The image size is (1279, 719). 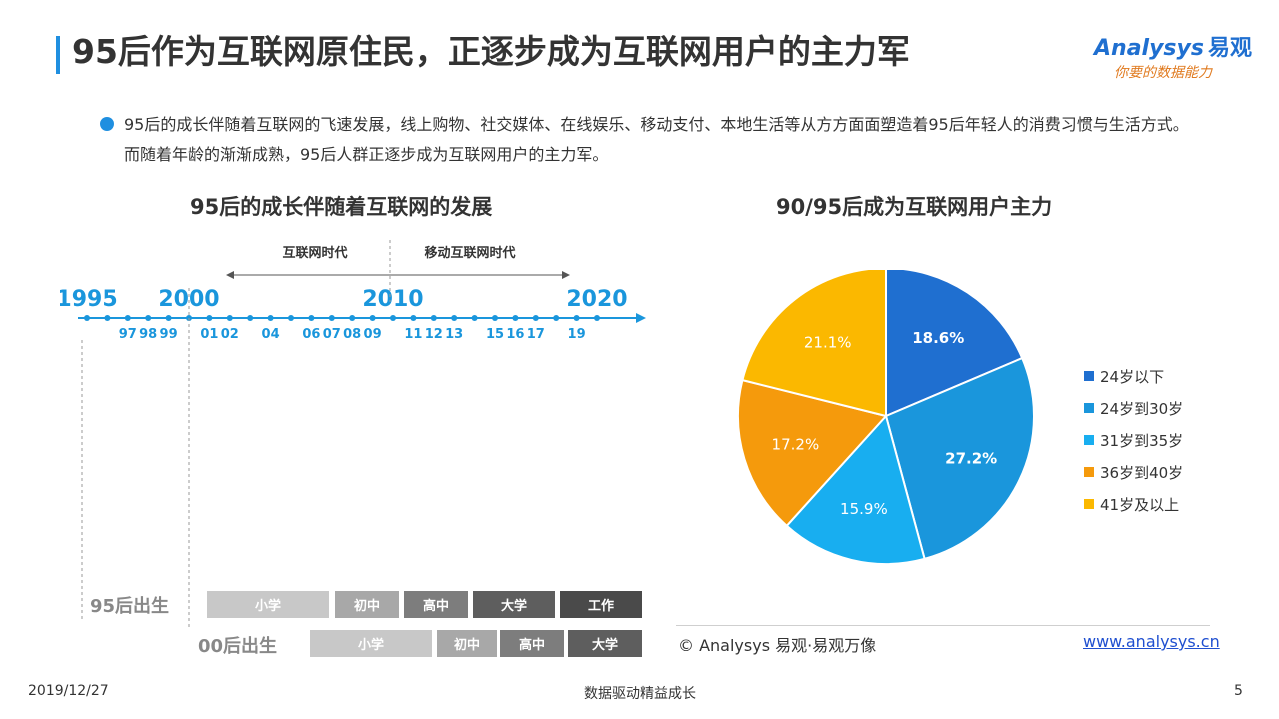 I want to click on pie-value-label: 18.6%, so click(x=938, y=338).